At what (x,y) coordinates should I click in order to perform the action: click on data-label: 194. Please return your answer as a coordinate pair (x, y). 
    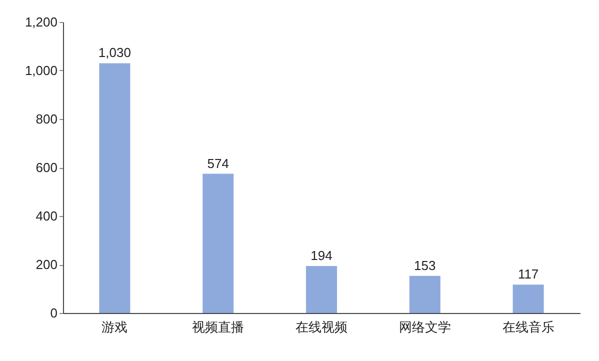
    Looking at the image, I should click on (321, 255).